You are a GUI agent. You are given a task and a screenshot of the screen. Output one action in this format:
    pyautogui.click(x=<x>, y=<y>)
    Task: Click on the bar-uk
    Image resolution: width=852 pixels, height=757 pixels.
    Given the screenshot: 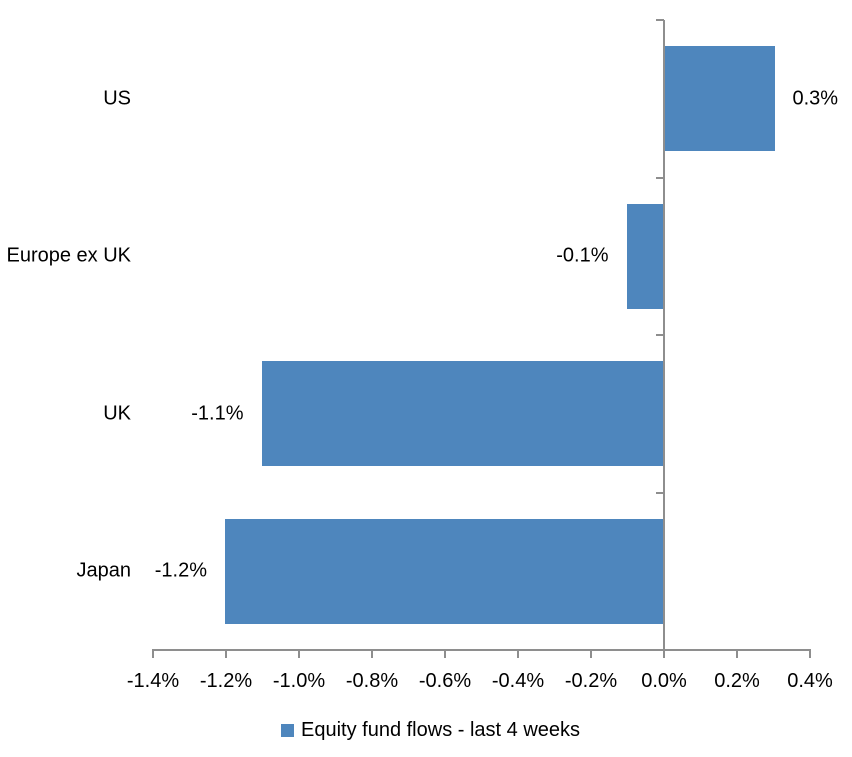 What is the action you would take?
    pyautogui.click(x=462, y=414)
    